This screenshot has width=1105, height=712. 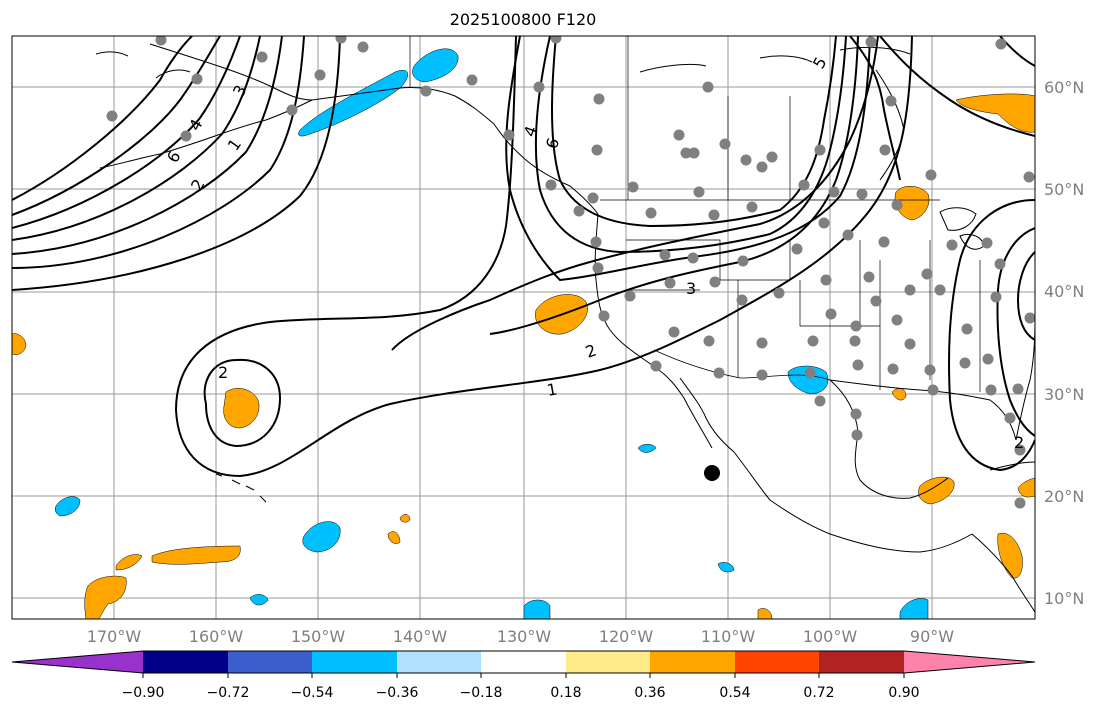 I want to click on latitude-label: 30°N, so click(x=1064, y=394).